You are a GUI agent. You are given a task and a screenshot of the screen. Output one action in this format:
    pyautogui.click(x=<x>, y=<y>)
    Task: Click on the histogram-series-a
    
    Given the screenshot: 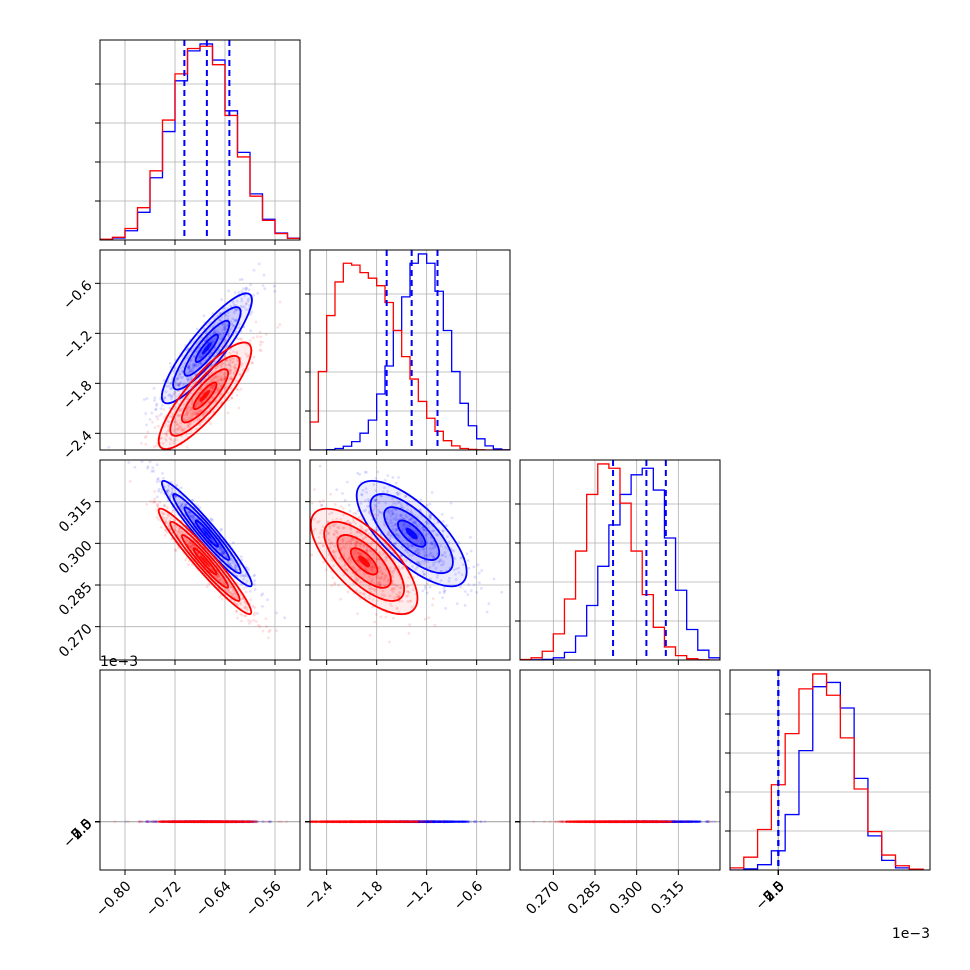 What is the action you would take?
    pyautogui.click(x=410, y=351)
    